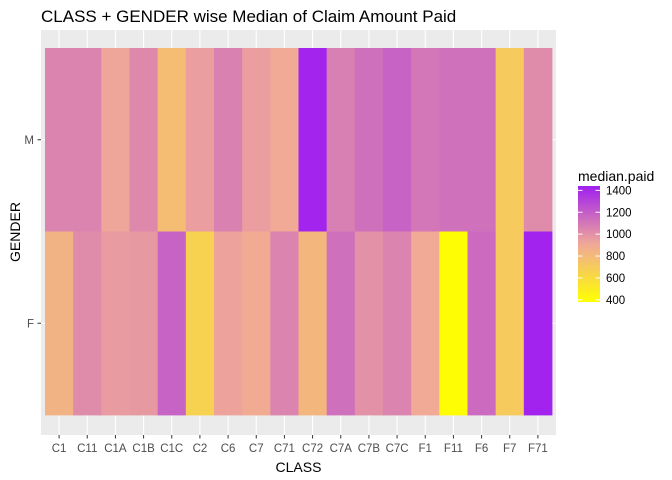  I want to click on tile-f71-m, so click(538, 140).